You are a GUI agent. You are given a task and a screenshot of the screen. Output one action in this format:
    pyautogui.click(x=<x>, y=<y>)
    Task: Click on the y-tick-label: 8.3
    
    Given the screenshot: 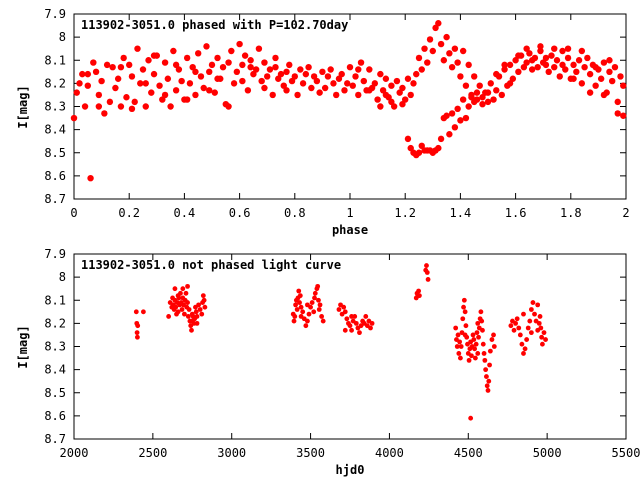 What is the action you would take?
    pyautogui.click(x=55, y=107)
    